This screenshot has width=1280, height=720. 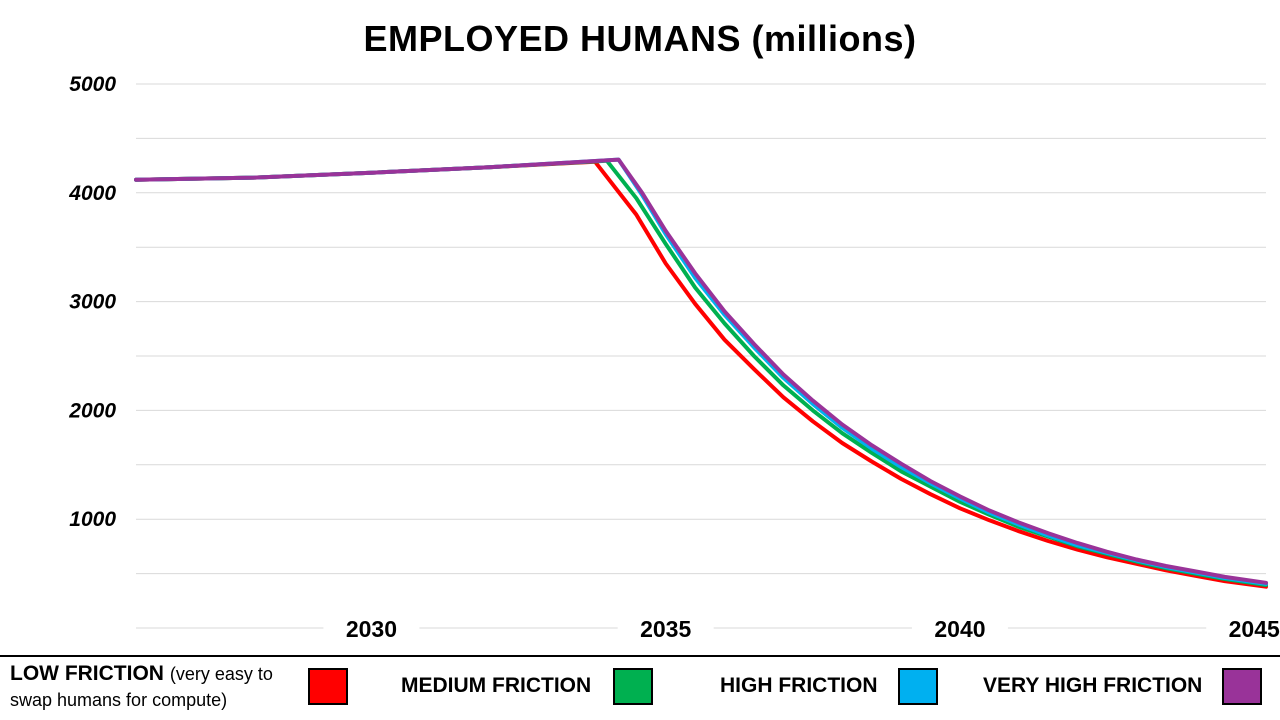 I want to click on legend-item-high-friction: HIGH FRICTION, so click(x=799, y=686).